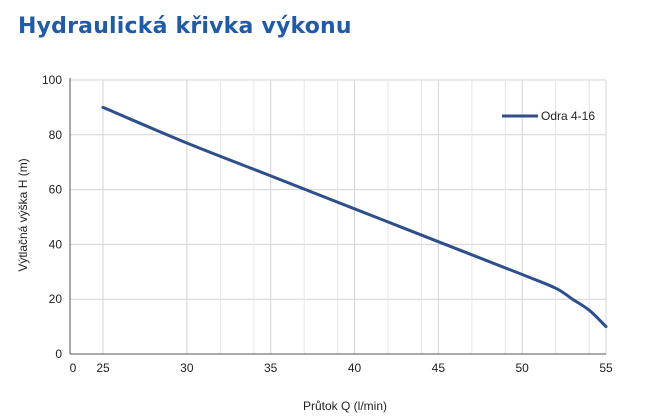  What do you see at coordinates (522, 368) in the screenshot?
I see `x-tick-label-50: 50` at bounding box center [522, 368].